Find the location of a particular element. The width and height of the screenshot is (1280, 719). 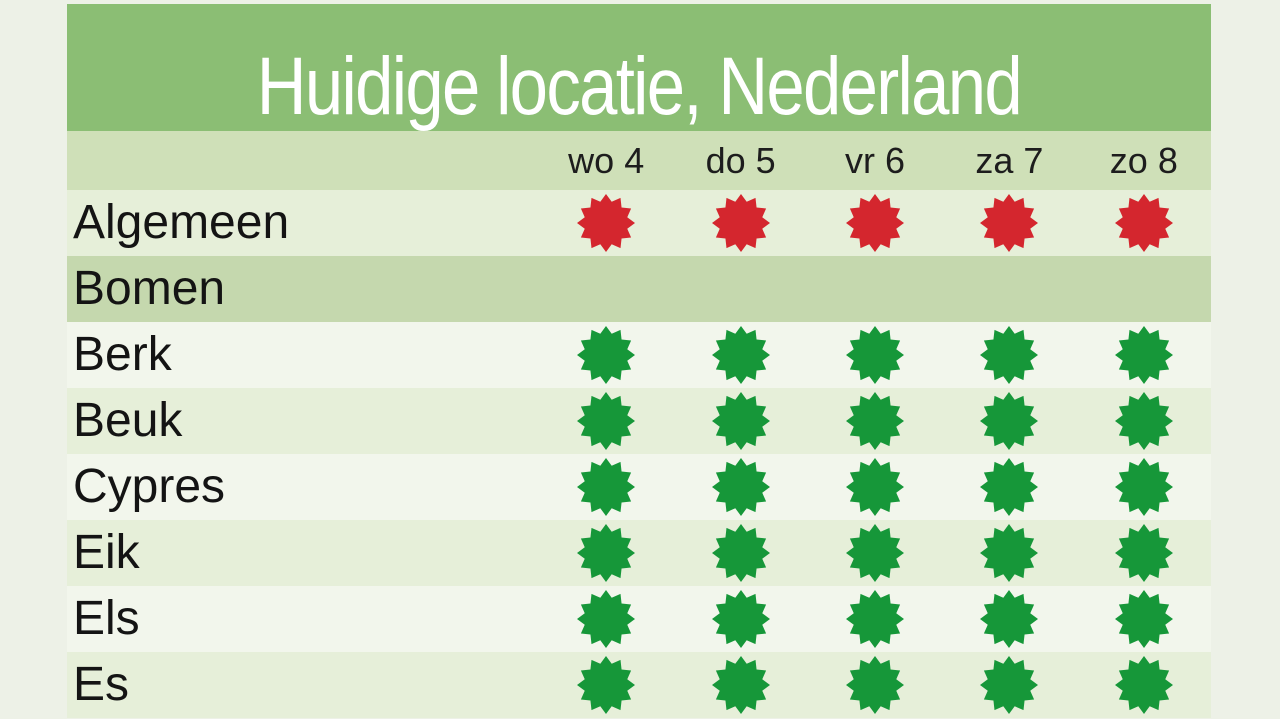

day-header-label: za 7 is located at coordinates (1009, 160).